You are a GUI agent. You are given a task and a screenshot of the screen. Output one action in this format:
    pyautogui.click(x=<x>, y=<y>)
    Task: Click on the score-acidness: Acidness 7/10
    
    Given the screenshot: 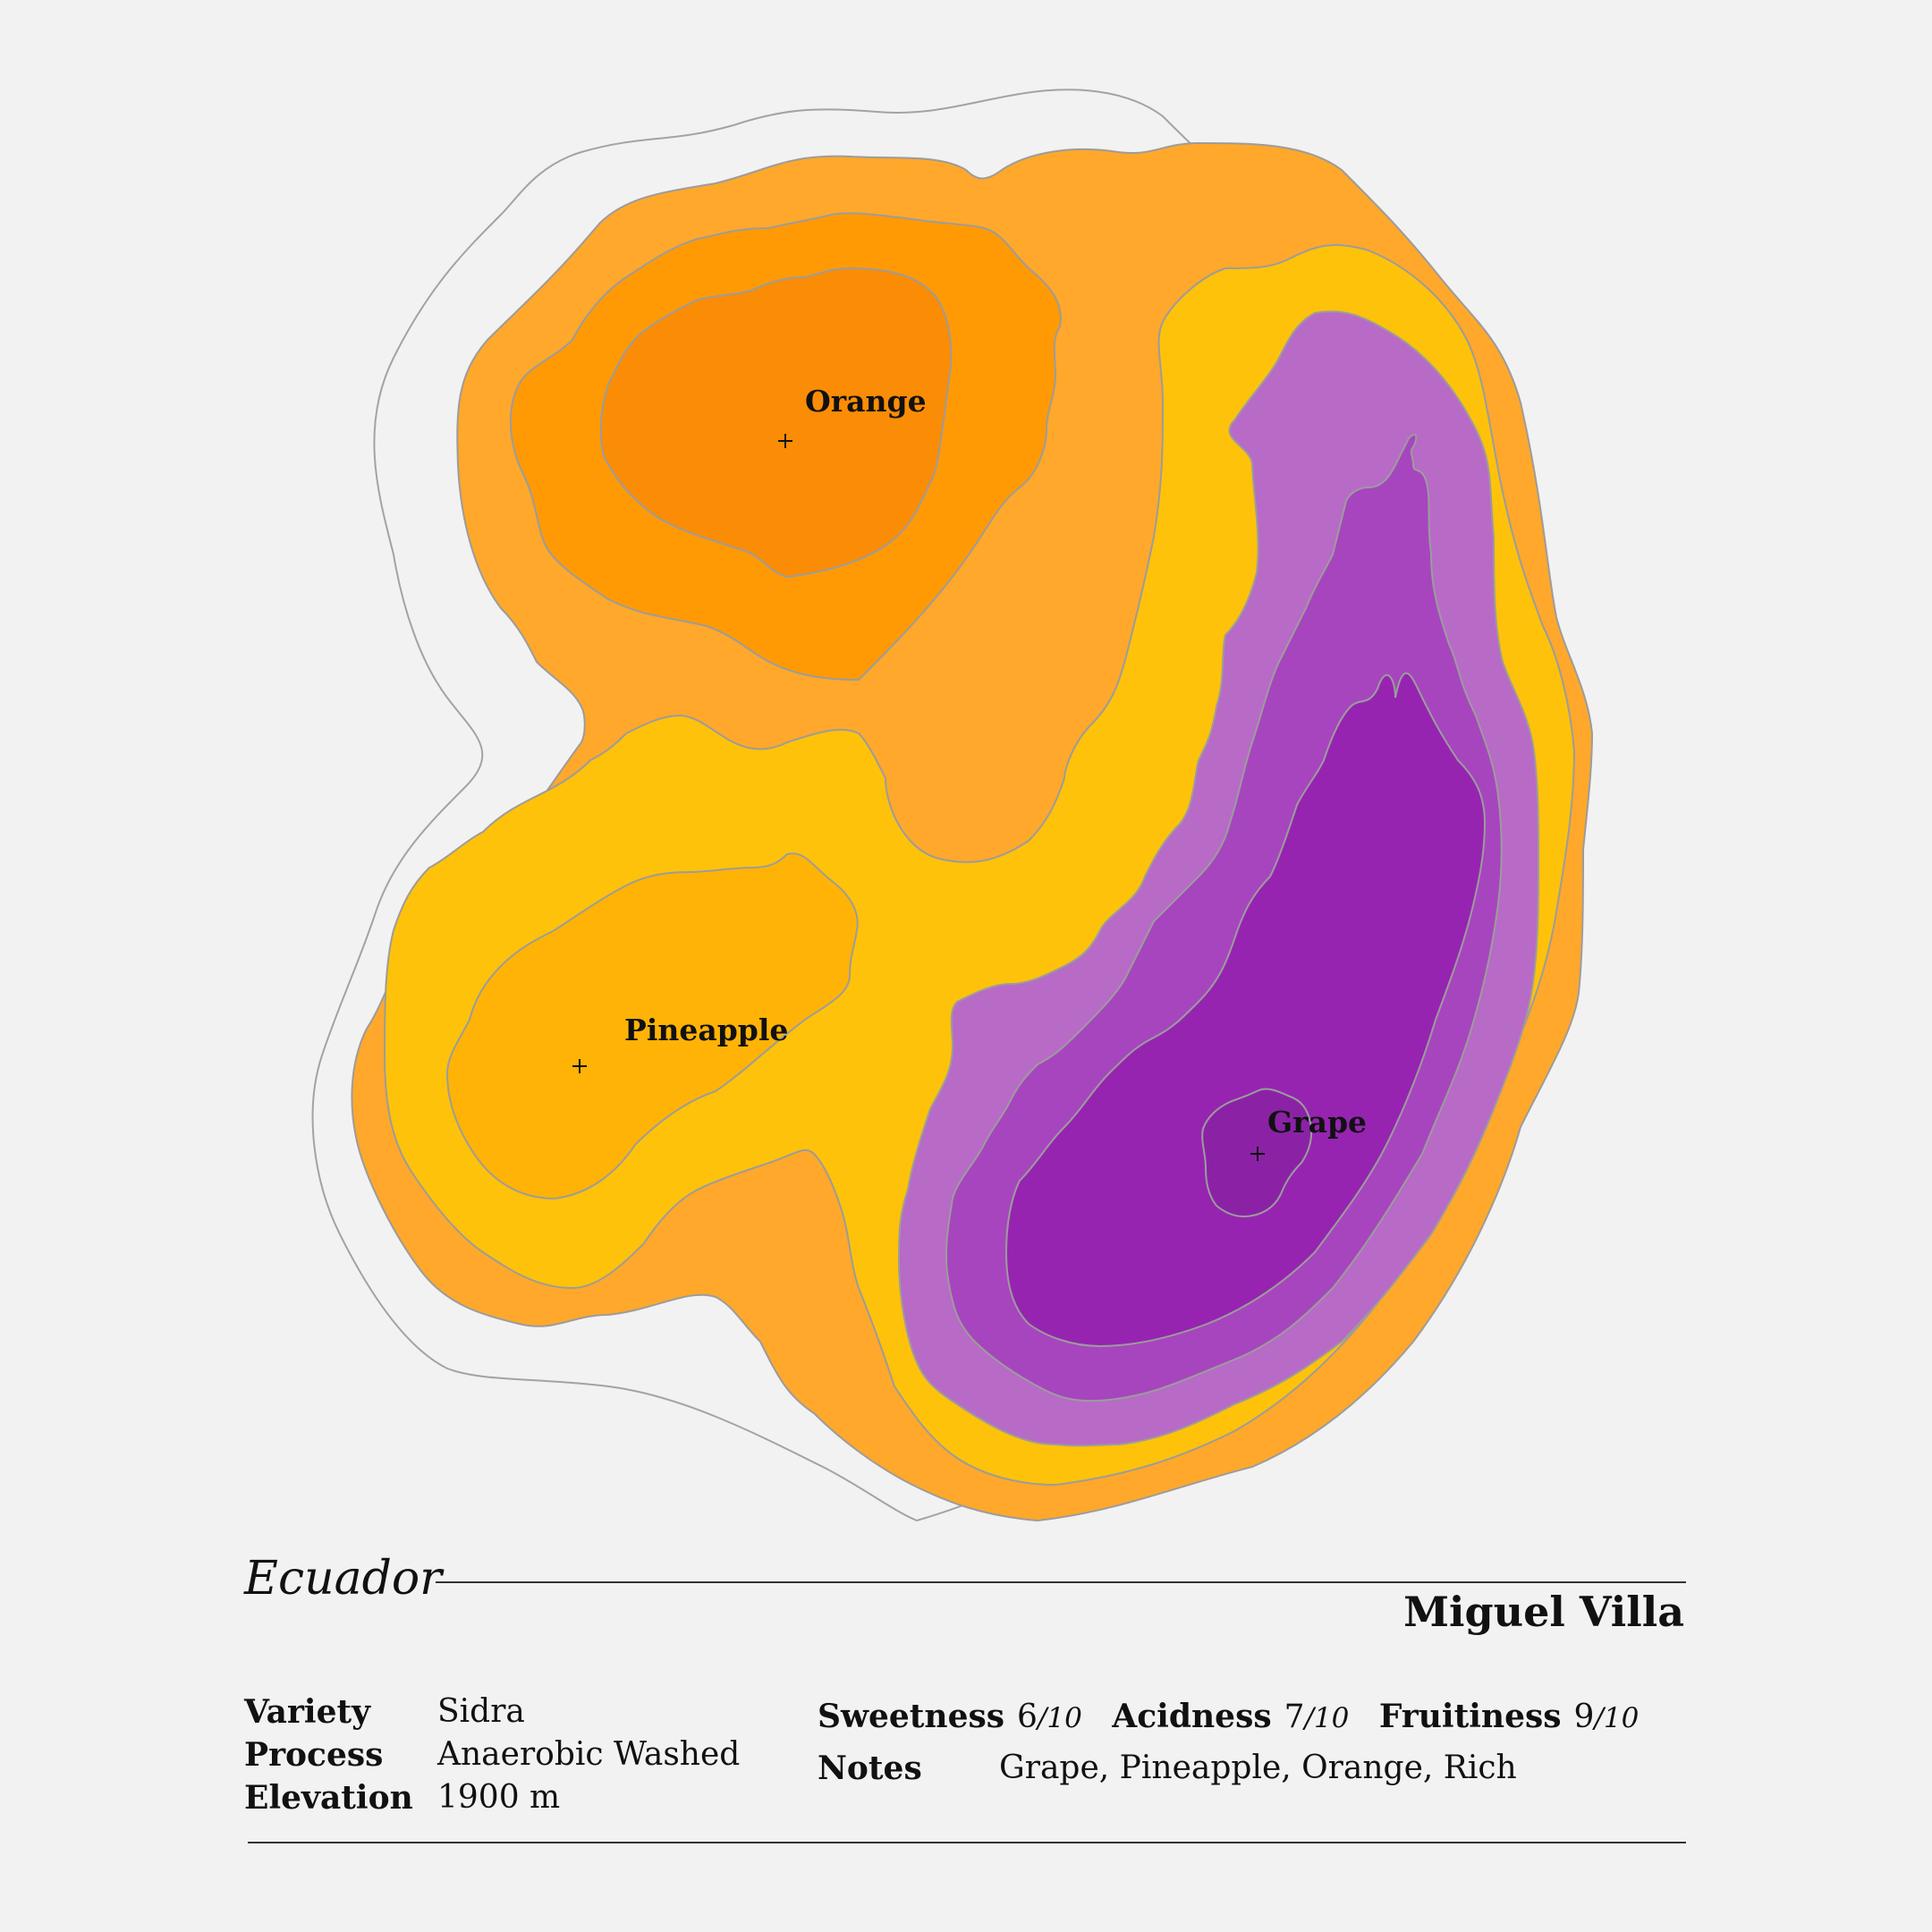 What is the action you would take?
    pyautogui.click(x=1230, y=1717)
    